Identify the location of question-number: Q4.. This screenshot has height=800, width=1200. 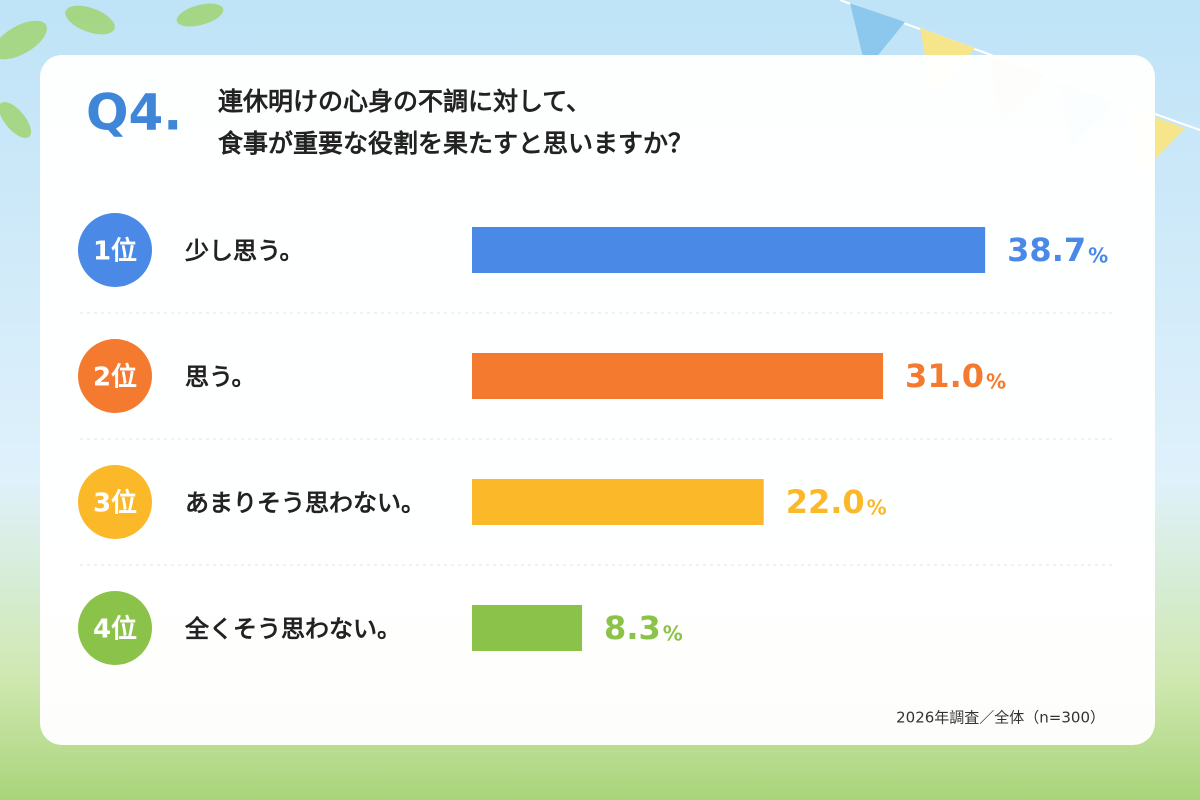
(134, 113).